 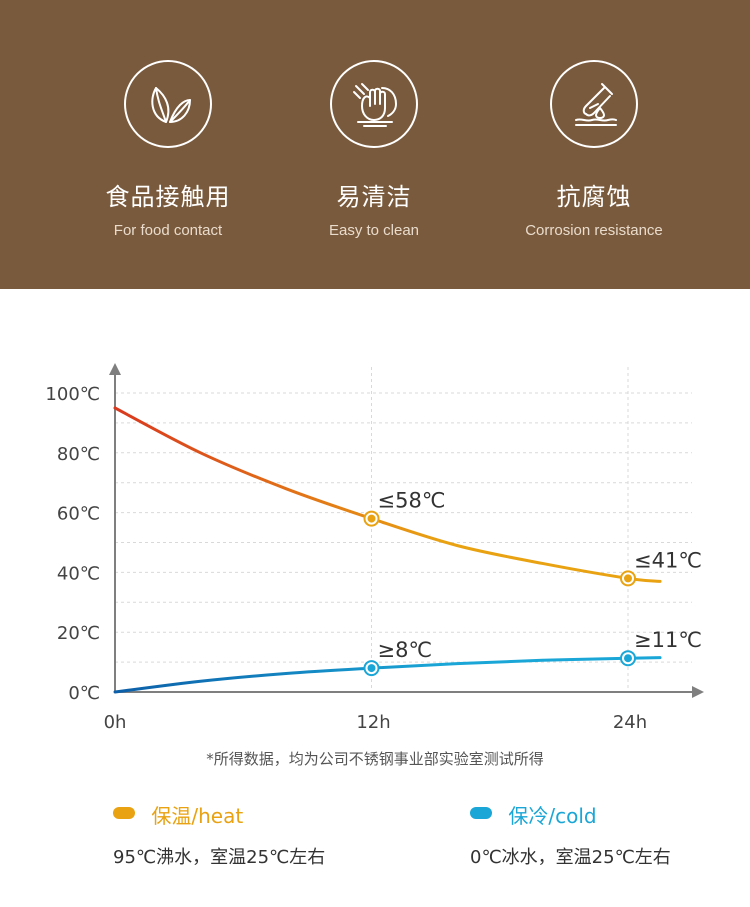 I want to click on legend-cold: 保冷/cold 0℃冰水，室温25℃左右, so click(x=570, y=834).